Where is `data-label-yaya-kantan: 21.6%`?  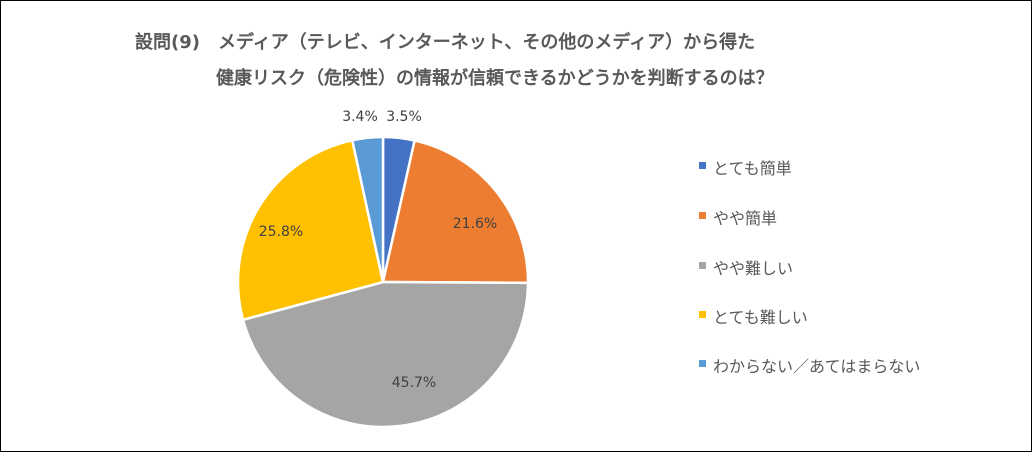
data-label-yaya-kantan: 21.6% is located at coordinates (475, 224).